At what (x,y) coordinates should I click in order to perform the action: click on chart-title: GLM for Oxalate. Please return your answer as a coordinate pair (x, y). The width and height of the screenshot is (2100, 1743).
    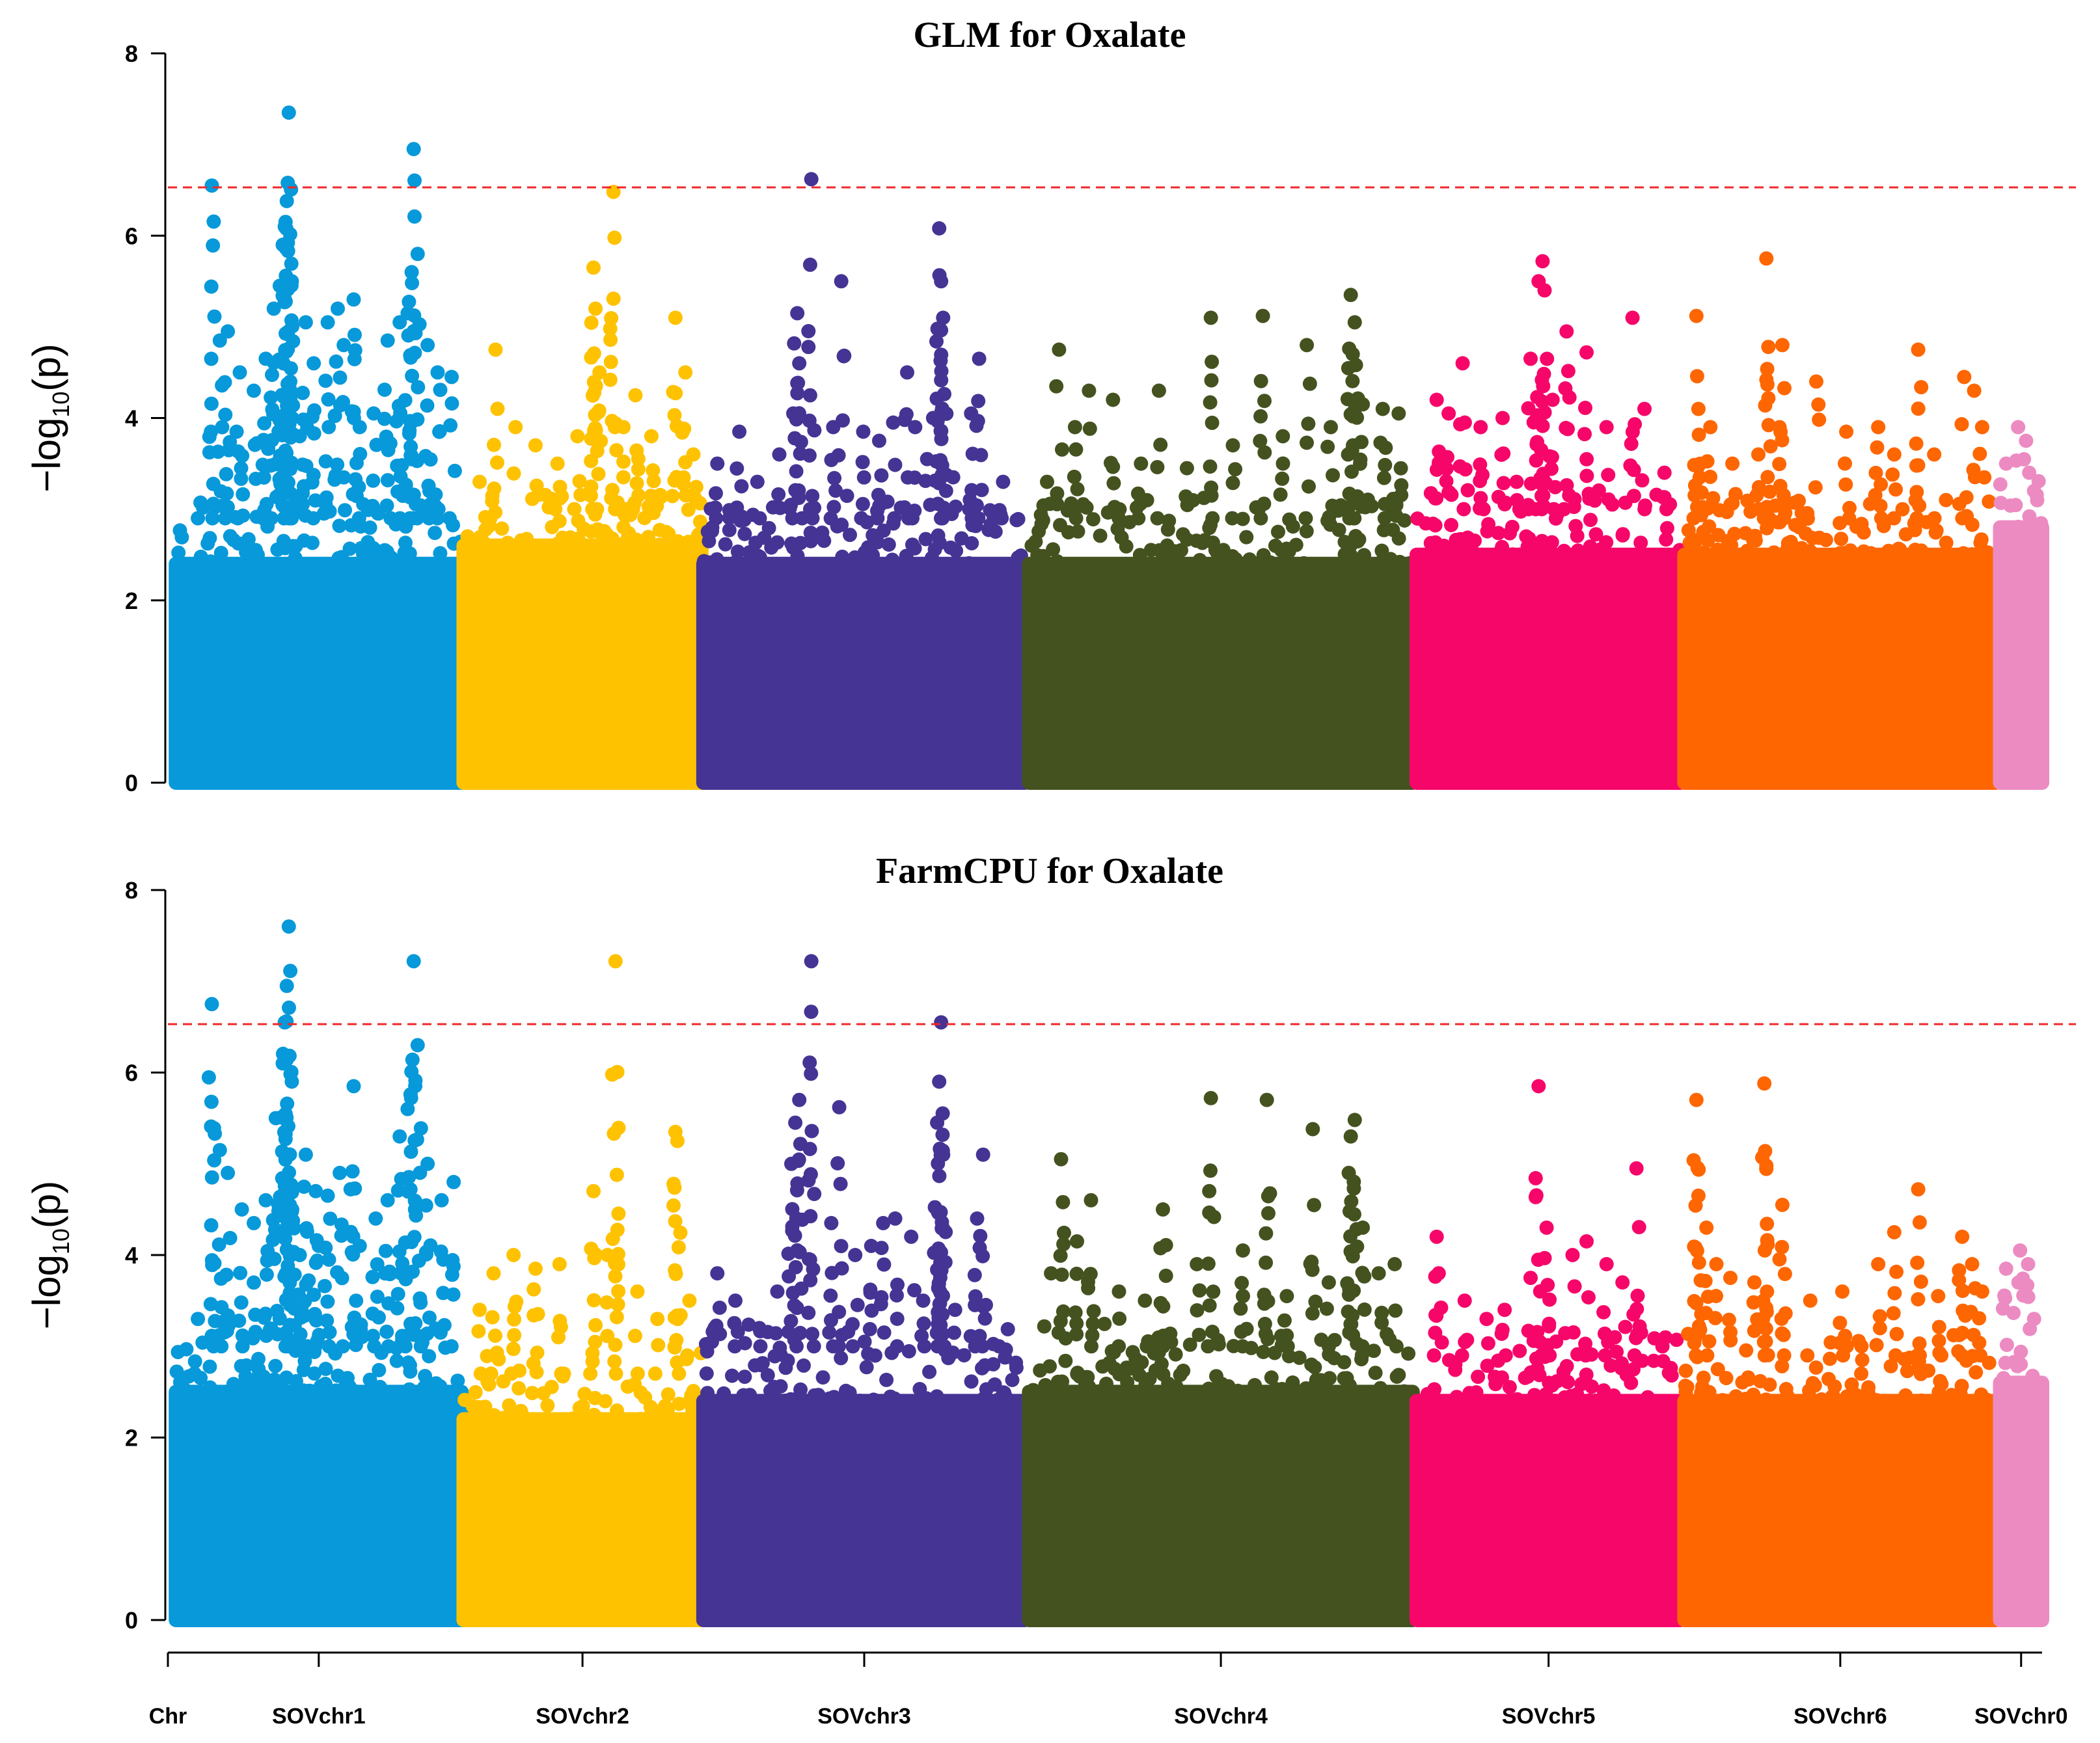
    Looking at the image, I should click on (1050, 35).